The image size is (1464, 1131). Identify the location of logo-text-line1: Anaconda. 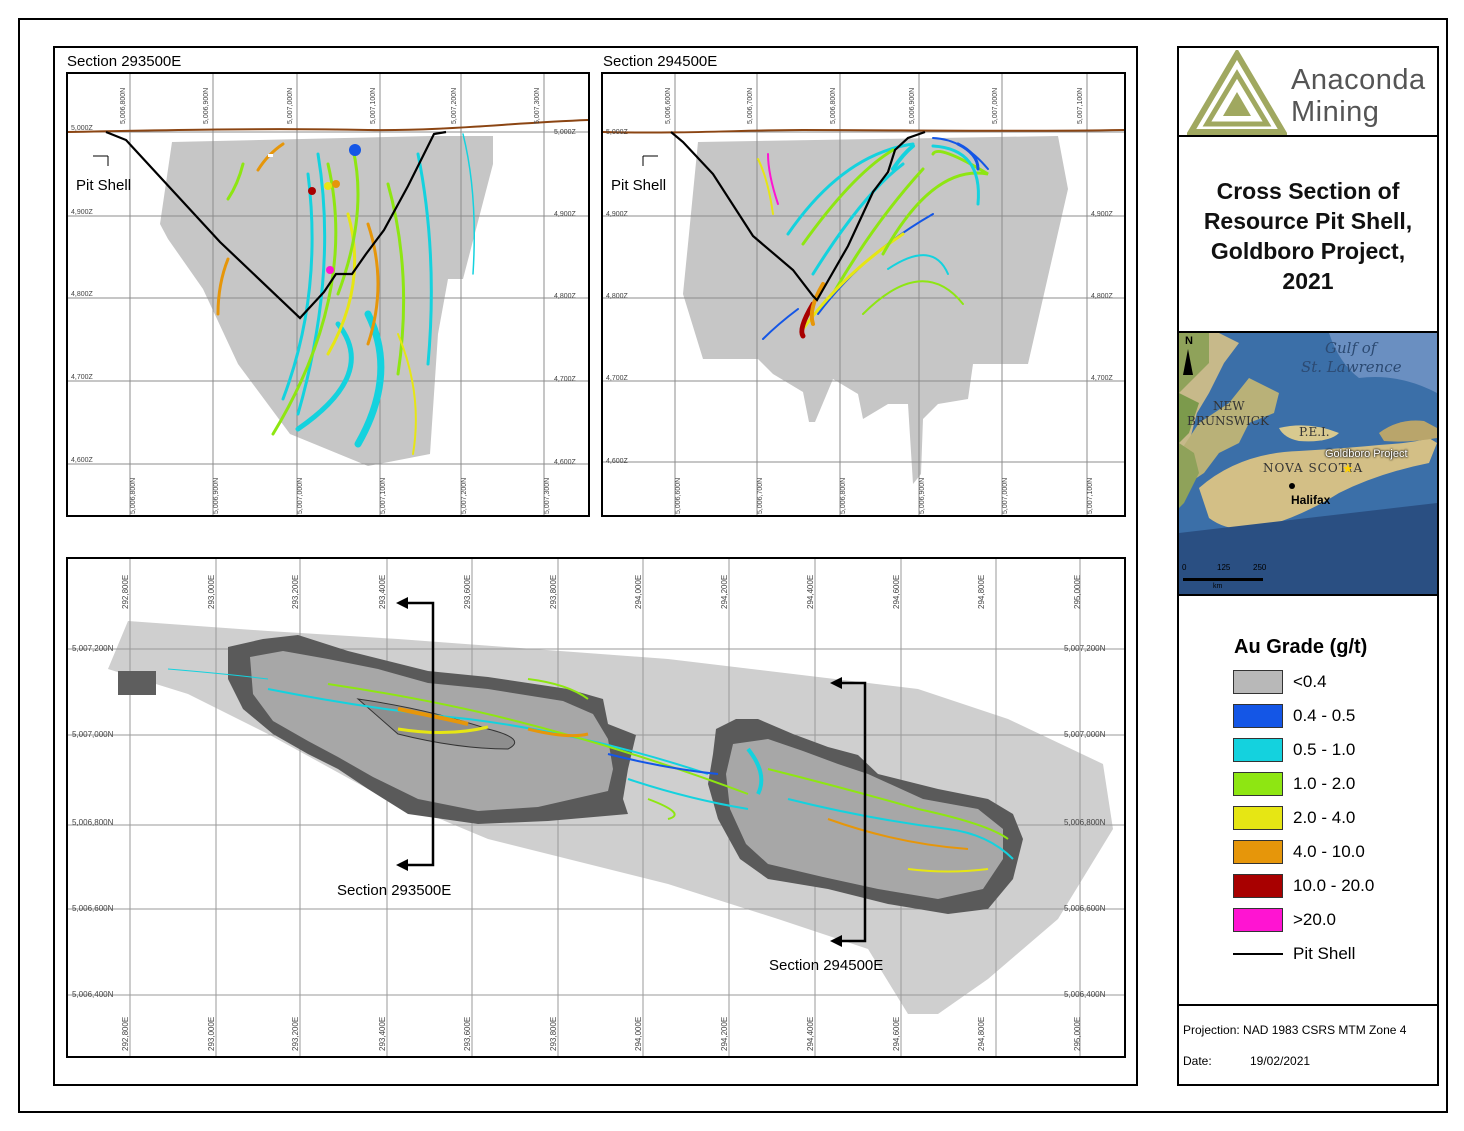
(1358, 80).